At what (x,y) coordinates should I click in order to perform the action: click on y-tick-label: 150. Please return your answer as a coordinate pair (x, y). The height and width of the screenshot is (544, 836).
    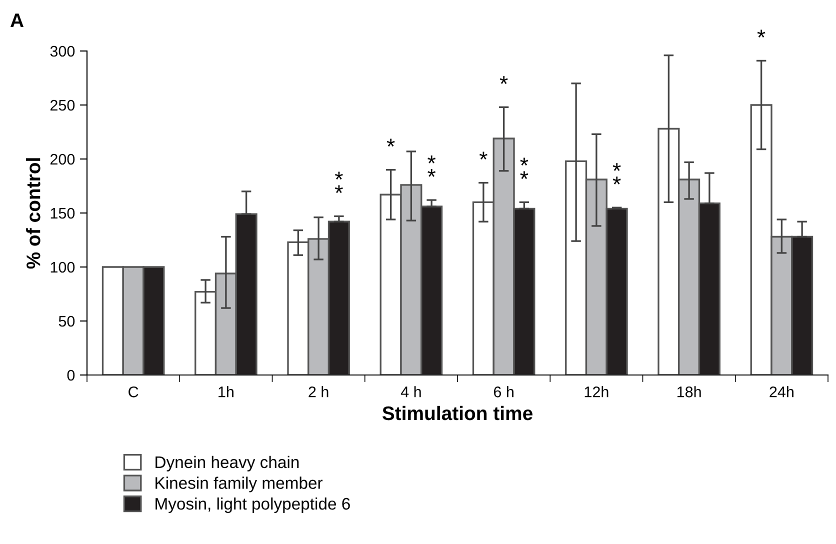
    Looking at the image, I should click on (62, 213).